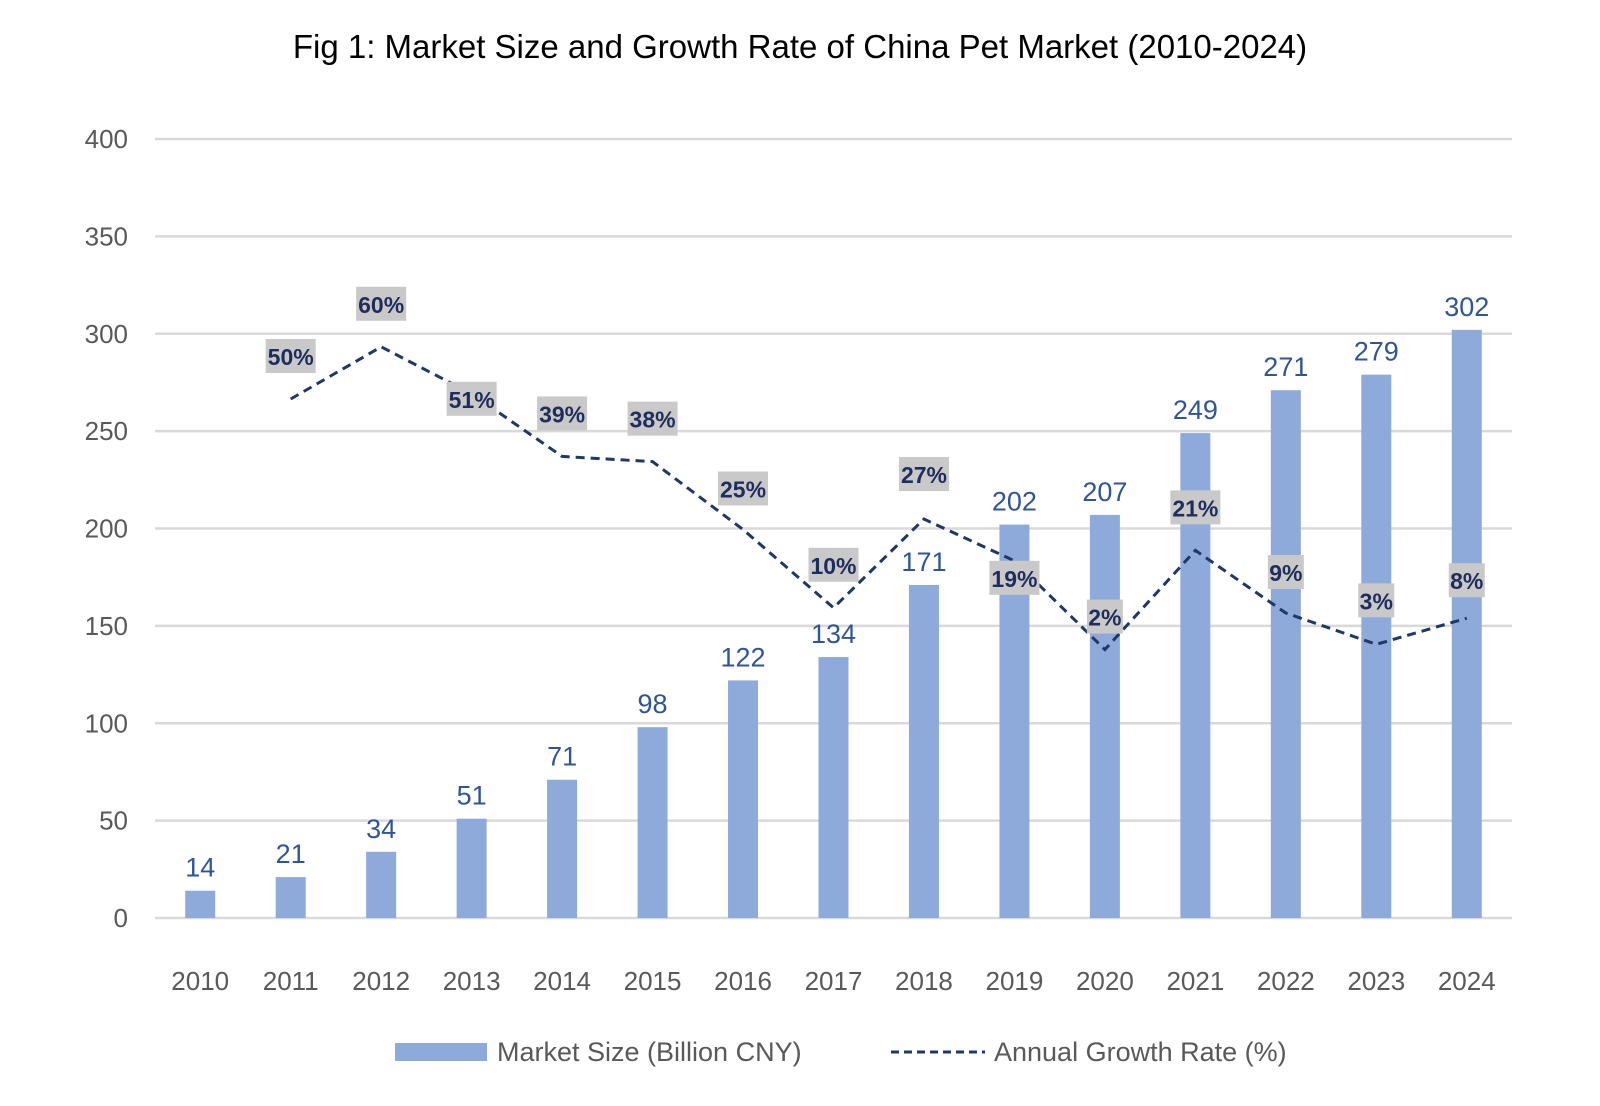 This screenshot has height=1106, width=1600. What do you see at coordinates (106, 334) in the screenshot?
I see `y-tick-label: 300` at bounding box center [106, 334].